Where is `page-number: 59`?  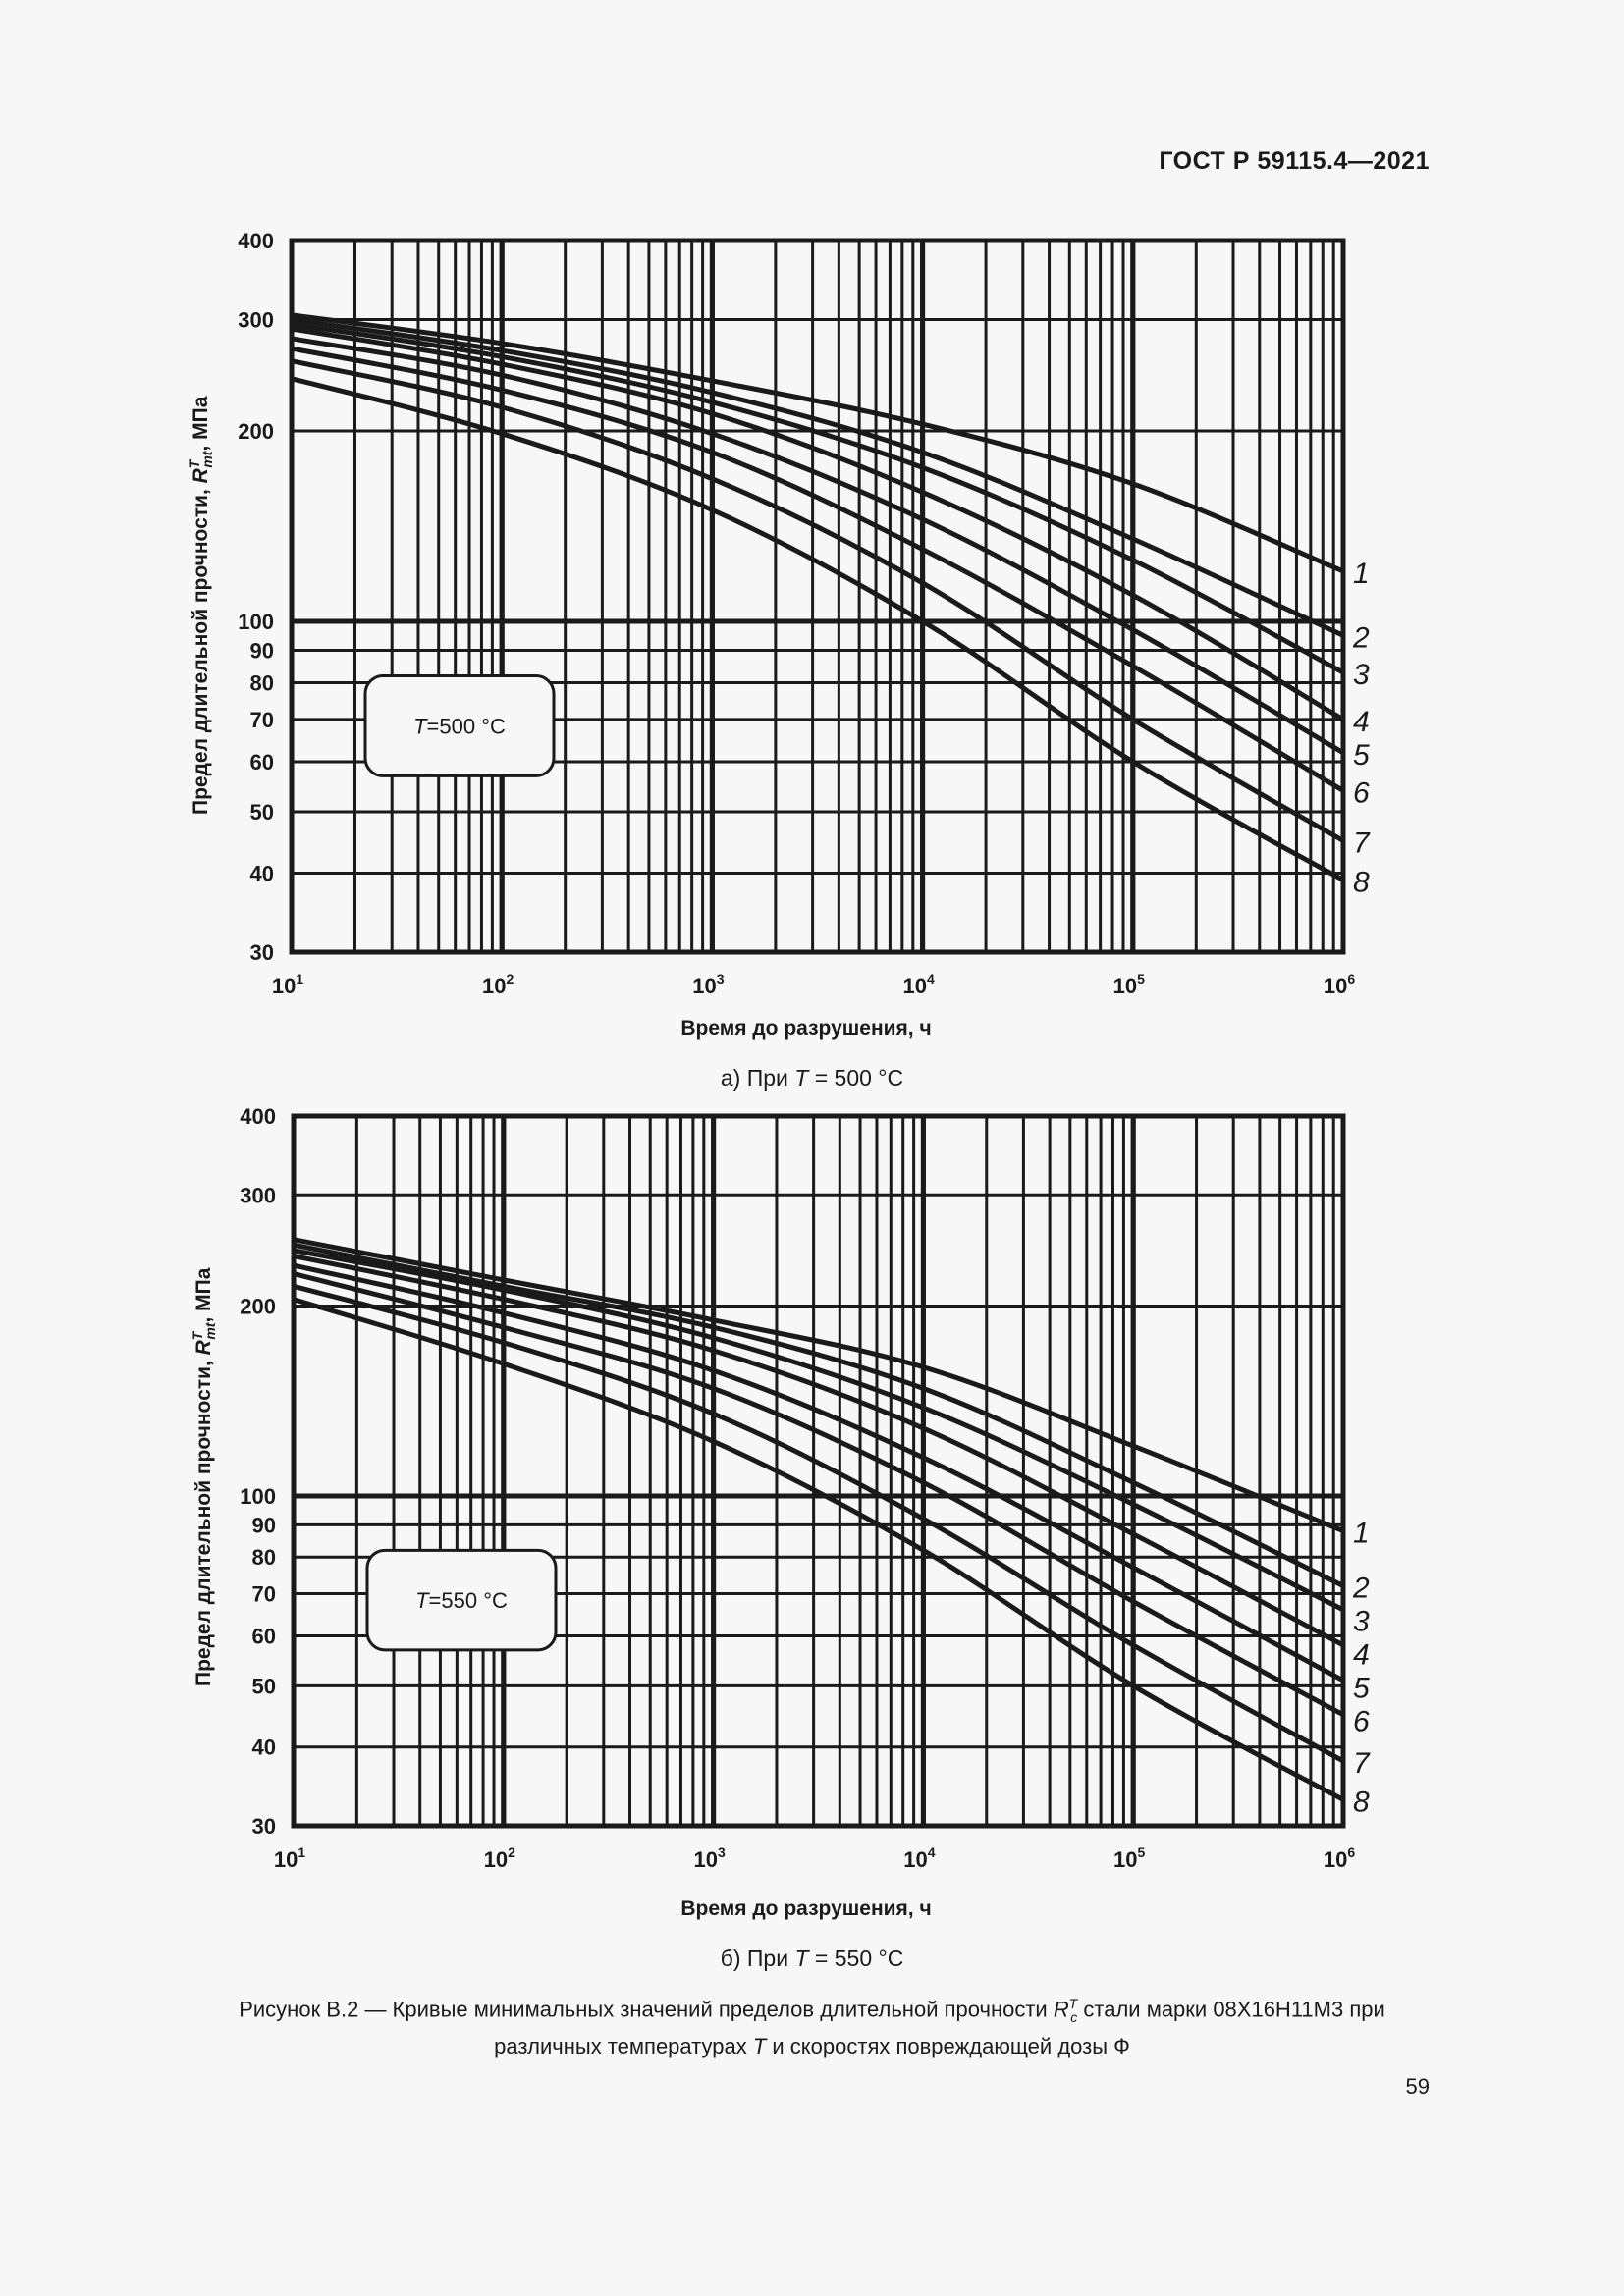 page-number: 59 is located at coordinates (1417, 2086).